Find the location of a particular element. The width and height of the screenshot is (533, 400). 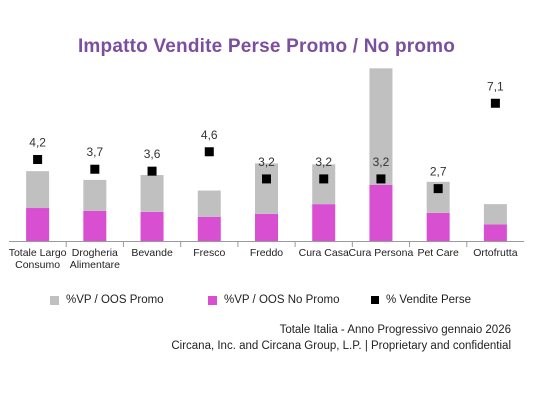

legend-swatch-vendite-perse is located at coordinates (375, 300).